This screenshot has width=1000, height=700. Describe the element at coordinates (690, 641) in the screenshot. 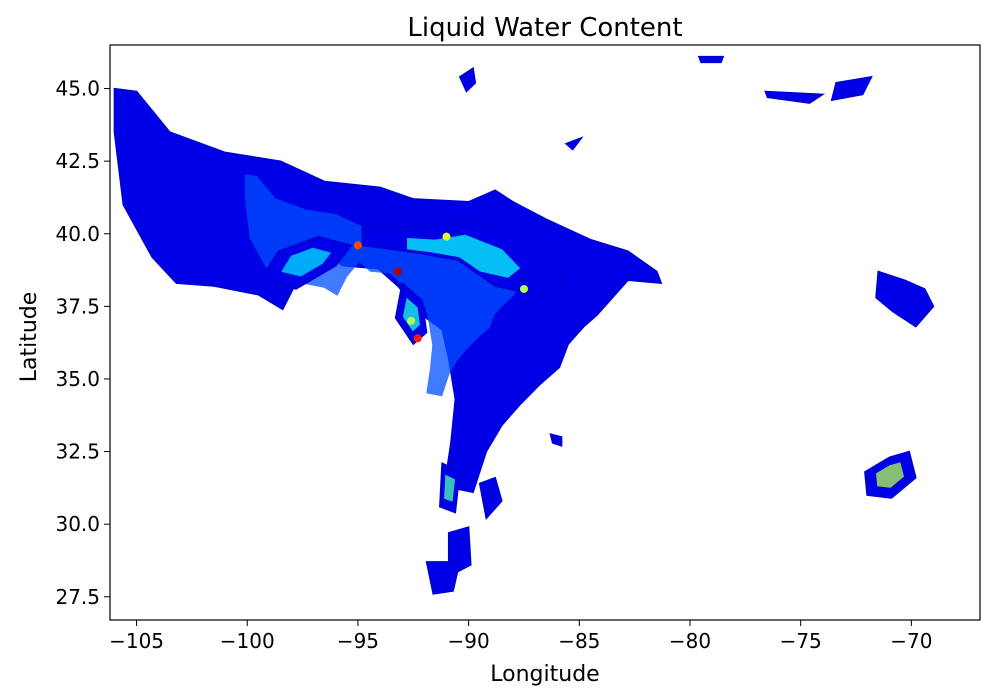

I see `x-tick-label: −80` at that location.